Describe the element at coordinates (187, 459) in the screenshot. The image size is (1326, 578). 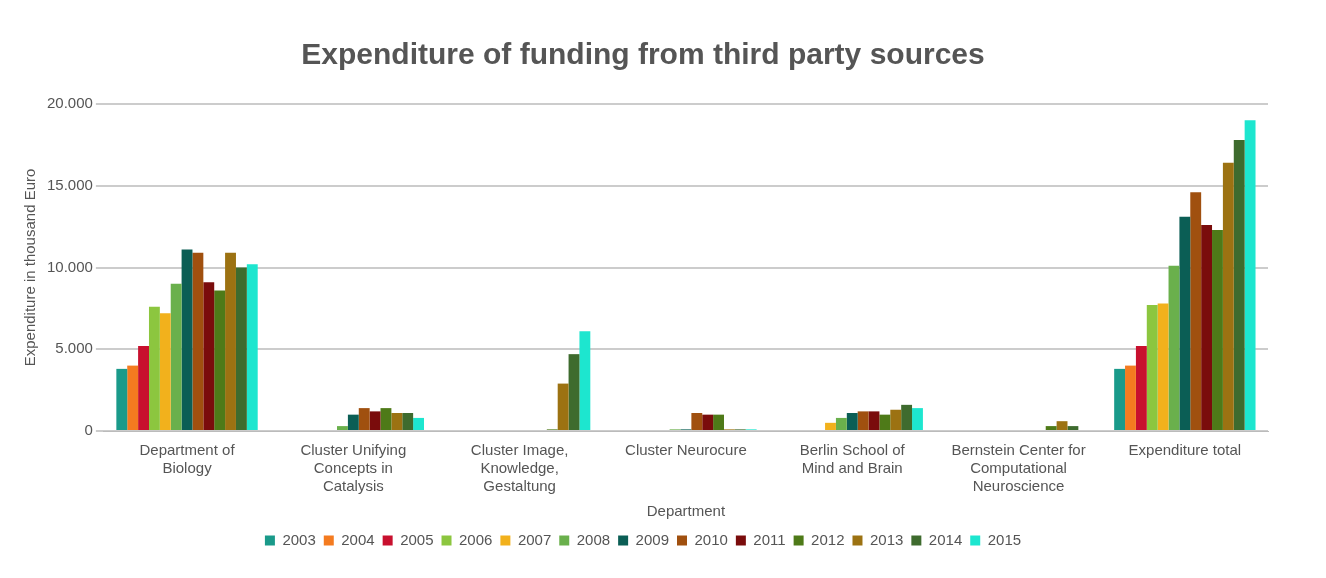
I see `x-tick-label: Department of Biology` at that location.